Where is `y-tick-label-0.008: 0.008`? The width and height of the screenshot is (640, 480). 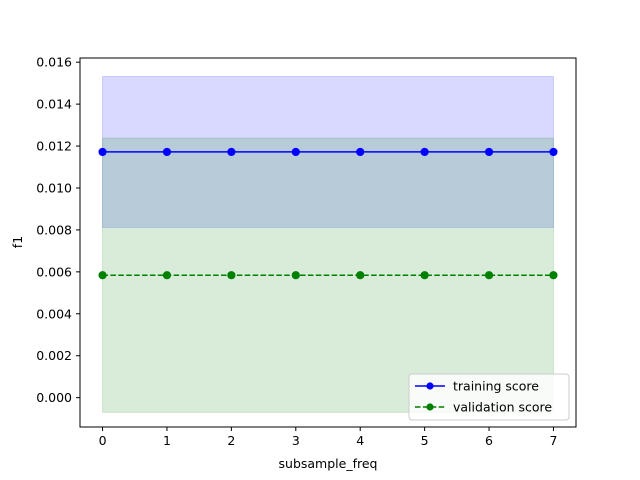
y-tick-label-0.008: 0.008 is located at coordinates (54, 229).